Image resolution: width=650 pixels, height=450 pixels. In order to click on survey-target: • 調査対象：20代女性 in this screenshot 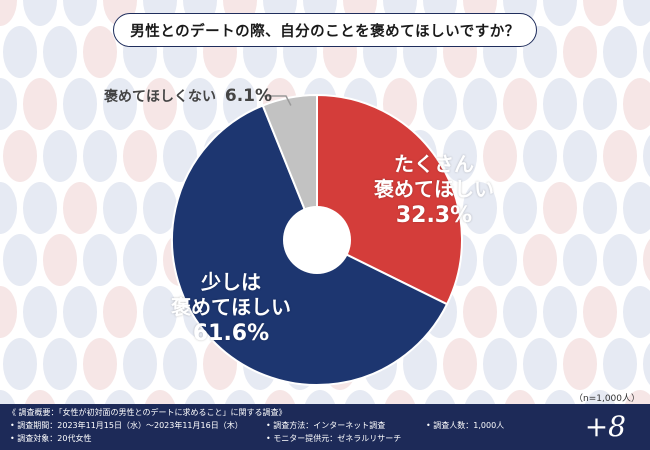, I will do `click(51, 438)`.